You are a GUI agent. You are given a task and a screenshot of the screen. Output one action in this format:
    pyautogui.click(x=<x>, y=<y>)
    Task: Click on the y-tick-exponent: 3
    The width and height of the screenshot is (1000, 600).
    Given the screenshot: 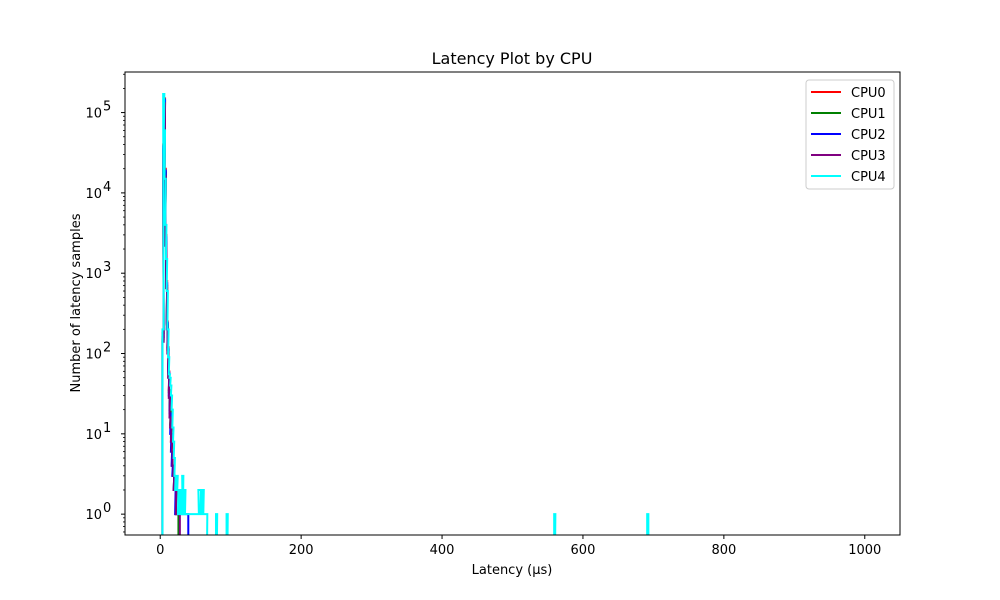 What is the action you would take?
    pyautogui.click(x=107, y=267)
    